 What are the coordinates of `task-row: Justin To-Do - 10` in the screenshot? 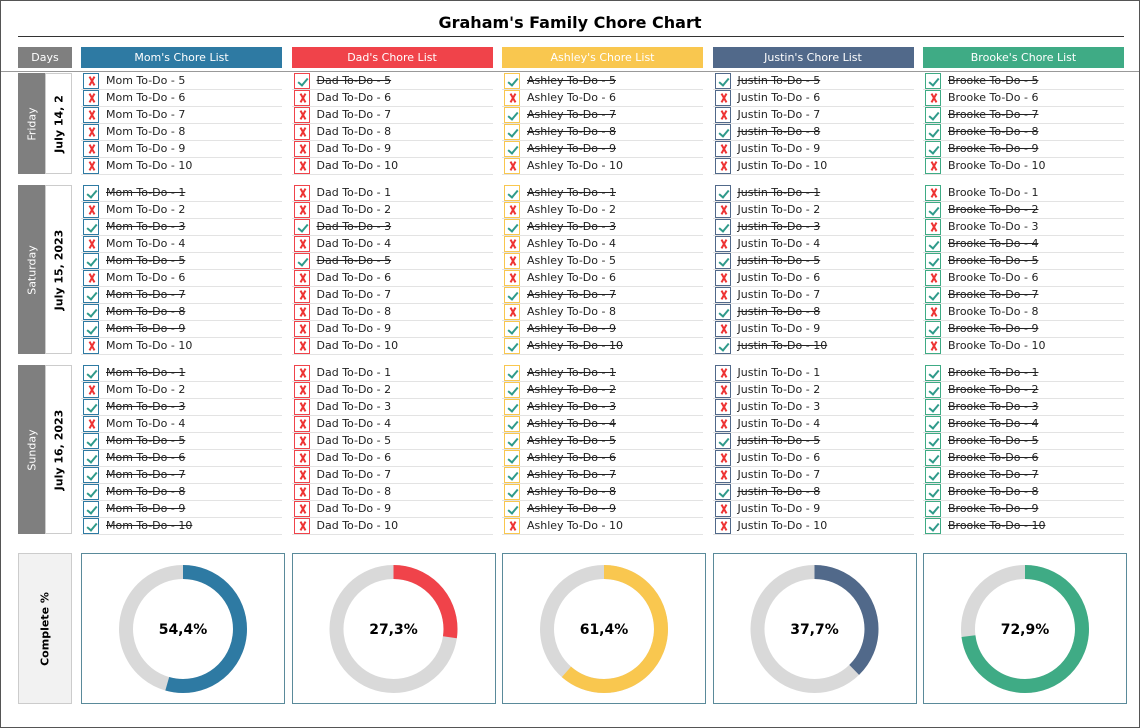 It's located at (813, 166).